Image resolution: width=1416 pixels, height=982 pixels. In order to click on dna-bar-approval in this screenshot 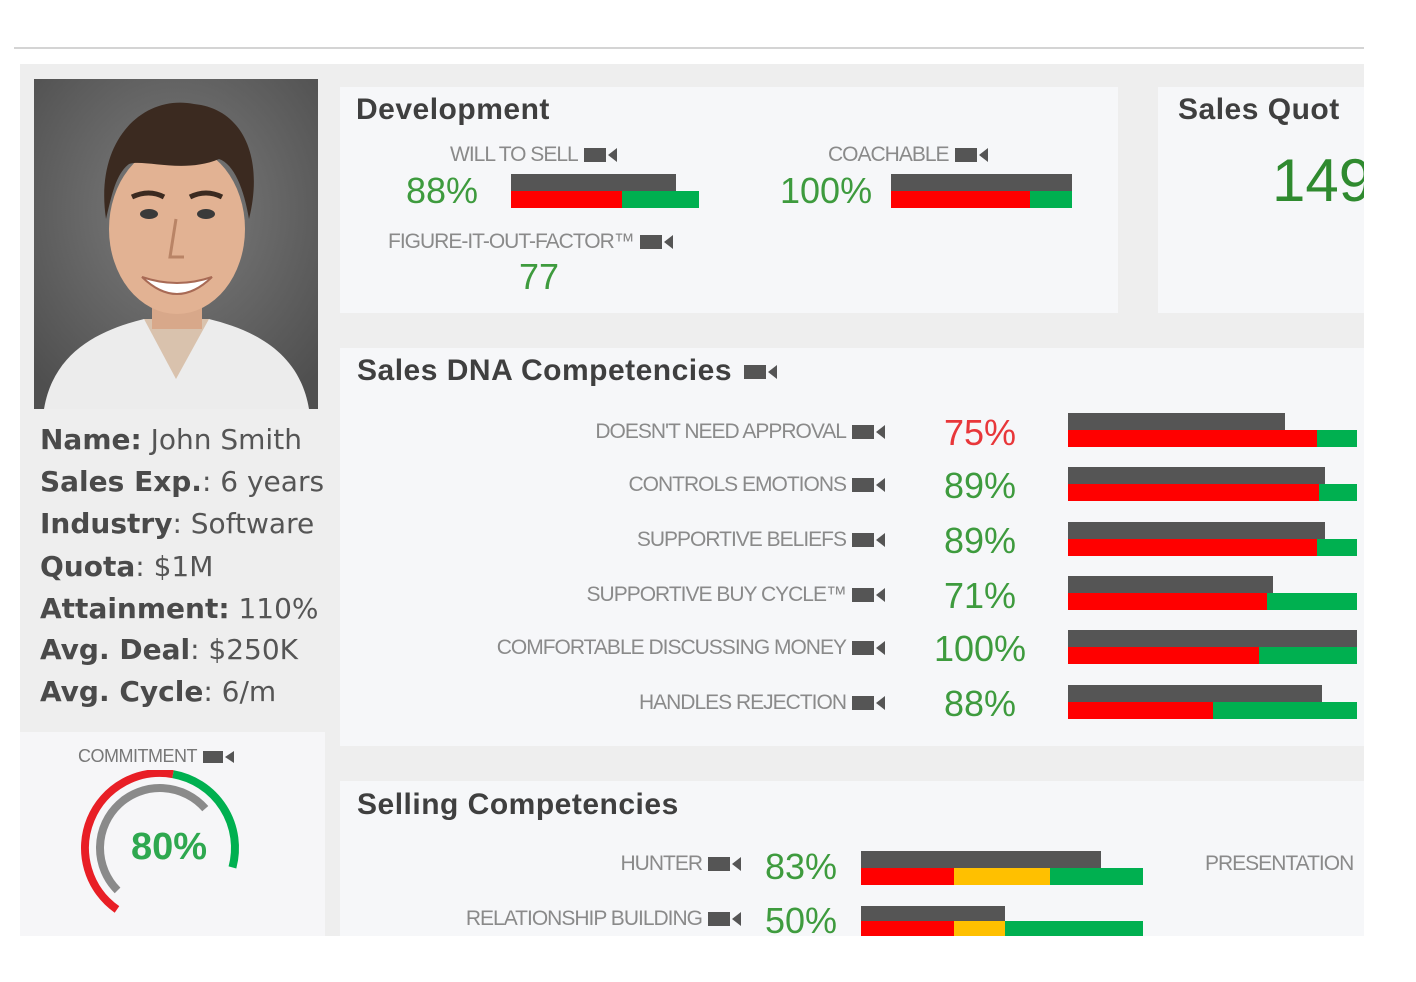, I will do `click(1212, 430)`.